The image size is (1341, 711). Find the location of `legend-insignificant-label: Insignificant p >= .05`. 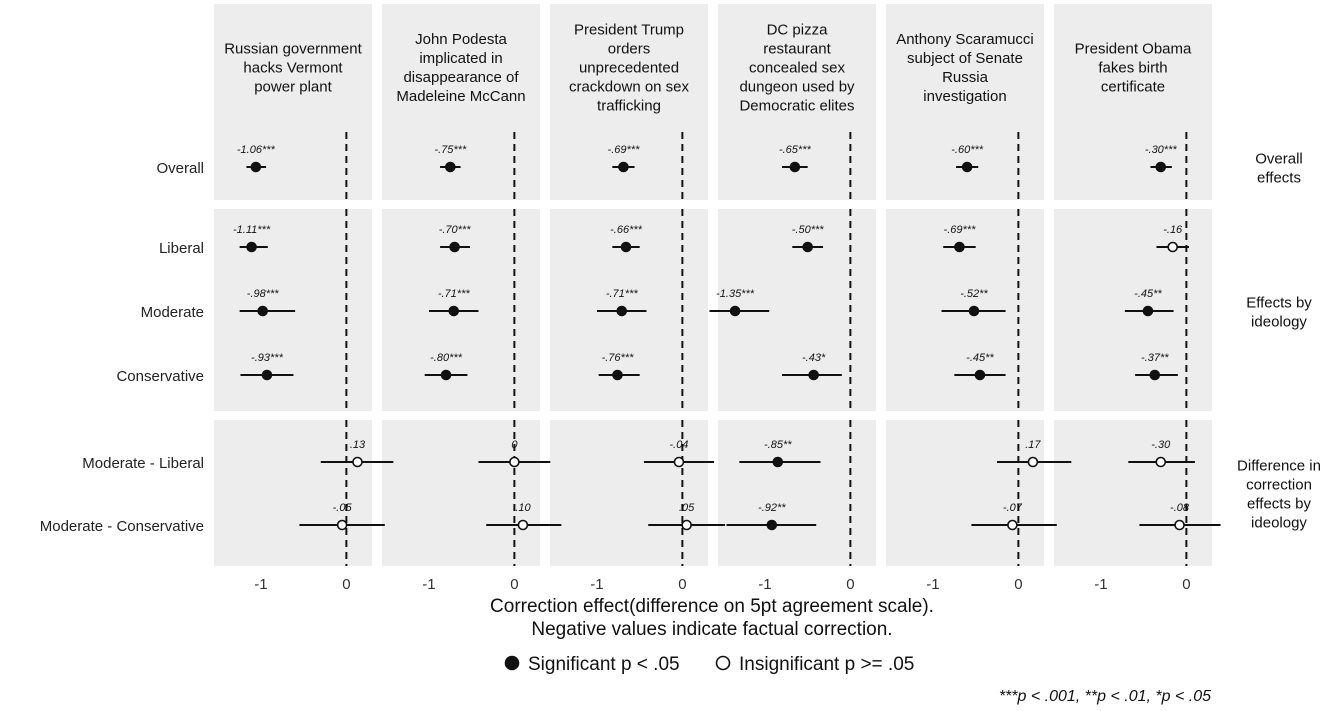

legend-insignificant-label: Insignificant p >= .05 is located at coordinates (826, 664).